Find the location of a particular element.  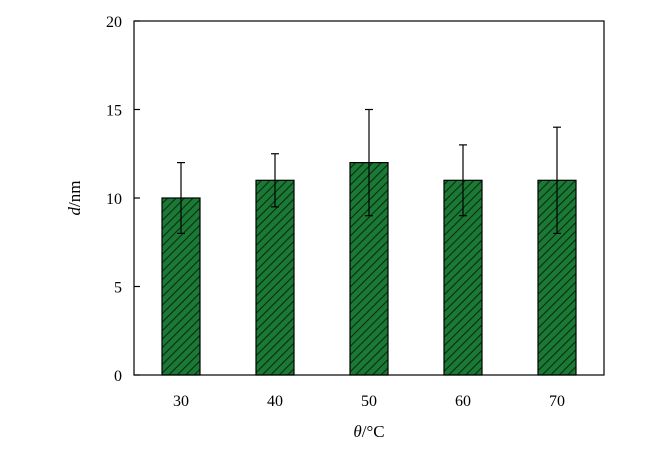

y-tick-label: 15 is located at coordinates (114, 111).